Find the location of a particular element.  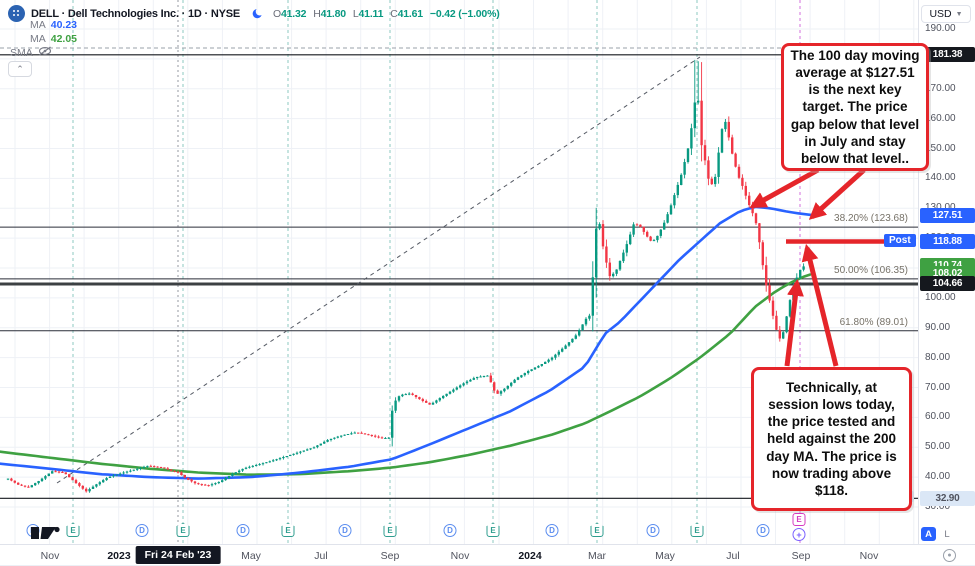

legend-ma100: MA 40.23 is located at coordinates (54, 25).